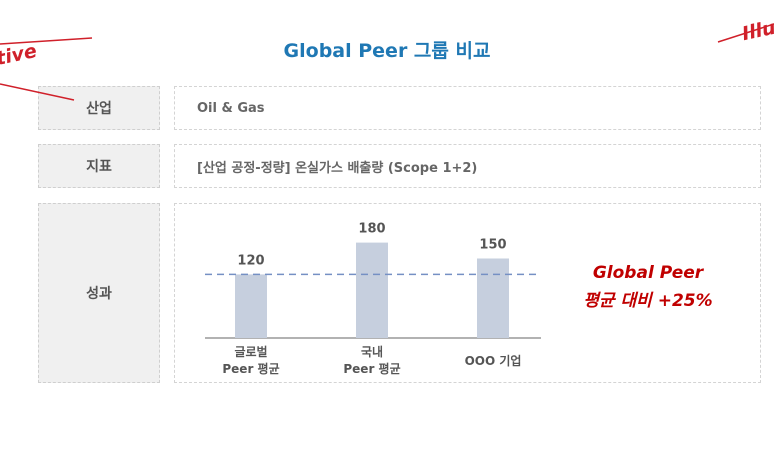 This screenshot has height=460, width=774. I want to click on value-label: 150, so click(492, 245).